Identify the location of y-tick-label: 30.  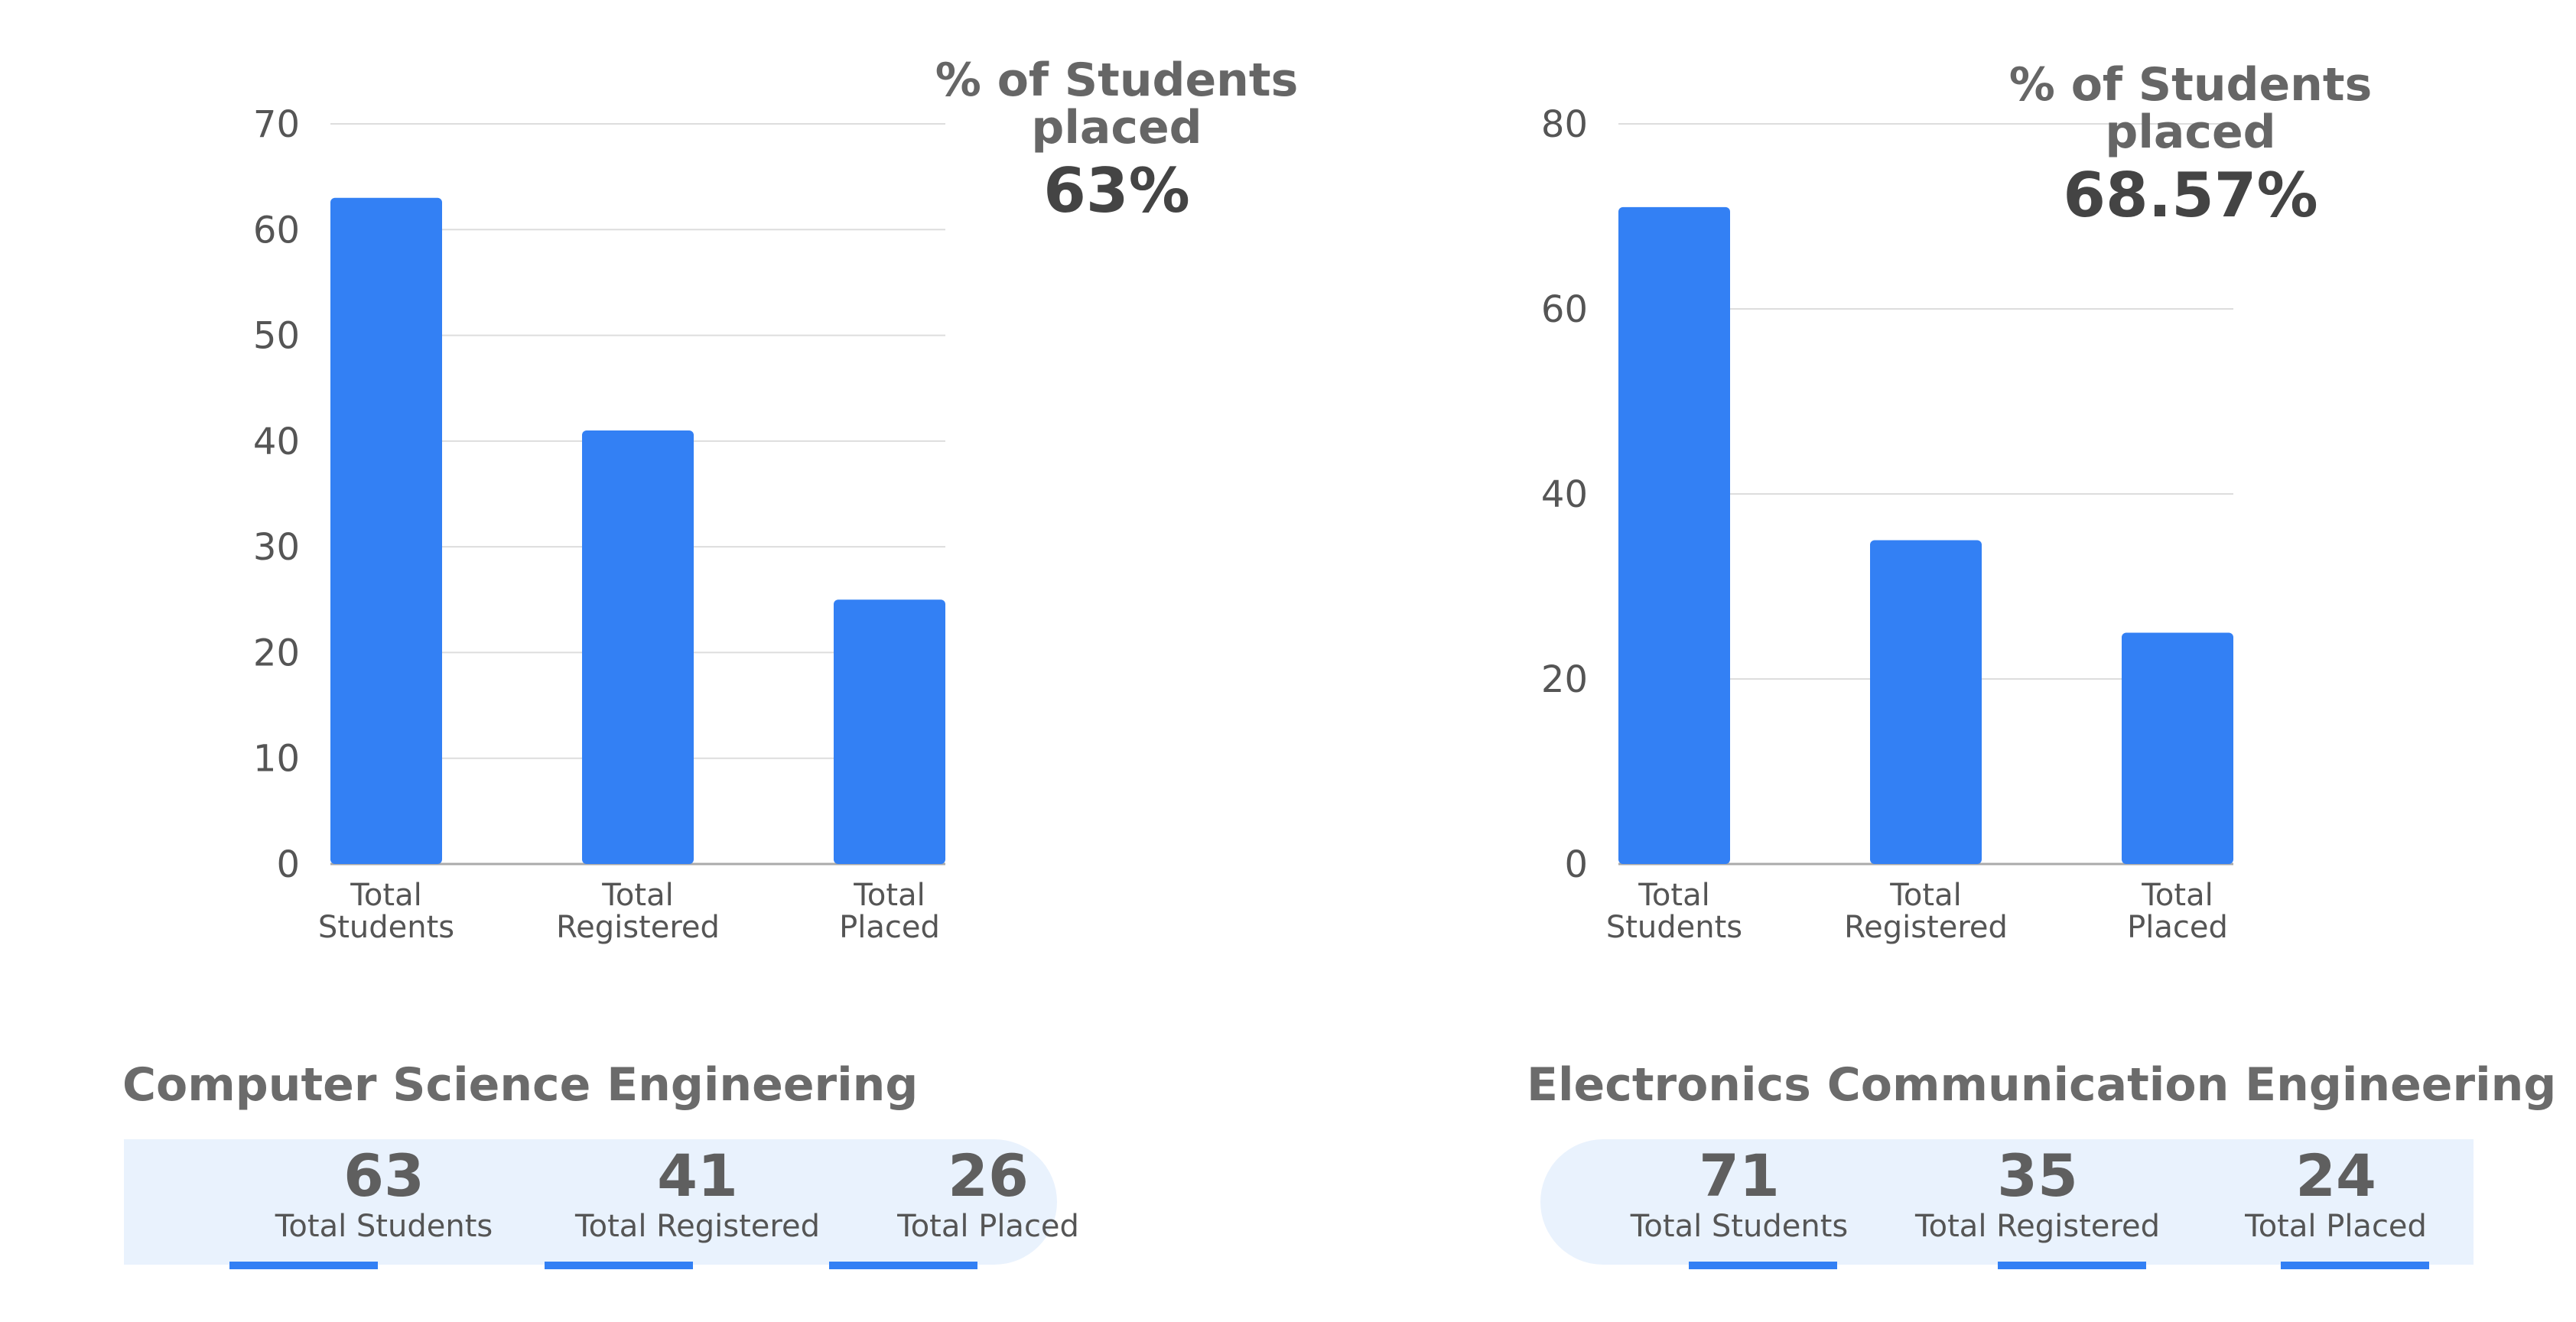
(276, 547).